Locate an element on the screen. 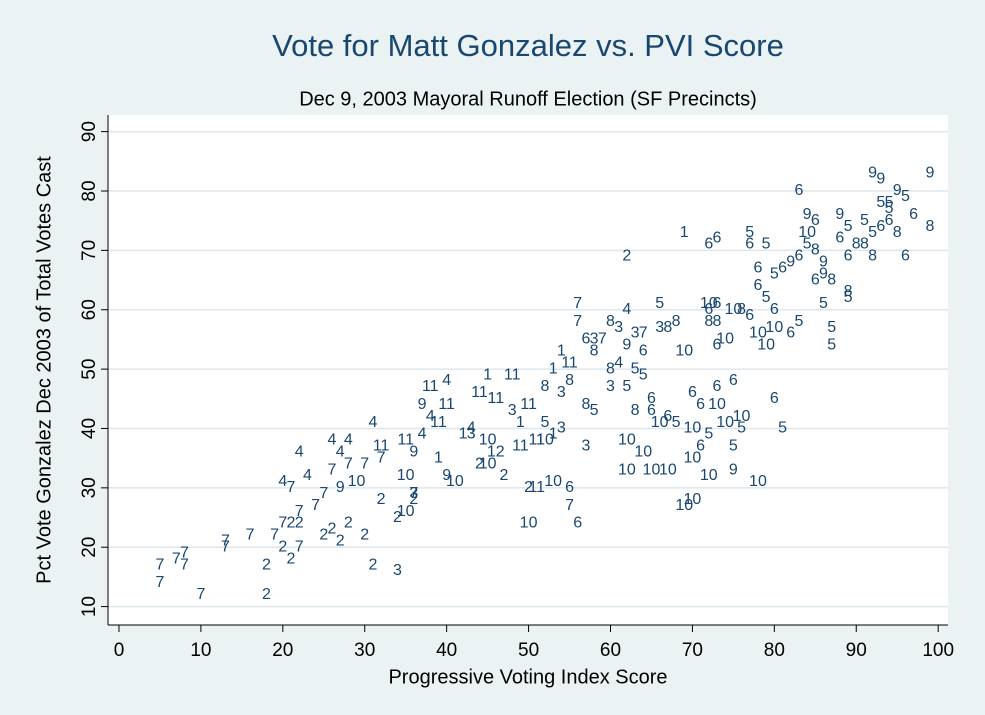 The width and height of the screenshot is (985, 715). y-tick-label: 20 is located at coordinates (89, 547).